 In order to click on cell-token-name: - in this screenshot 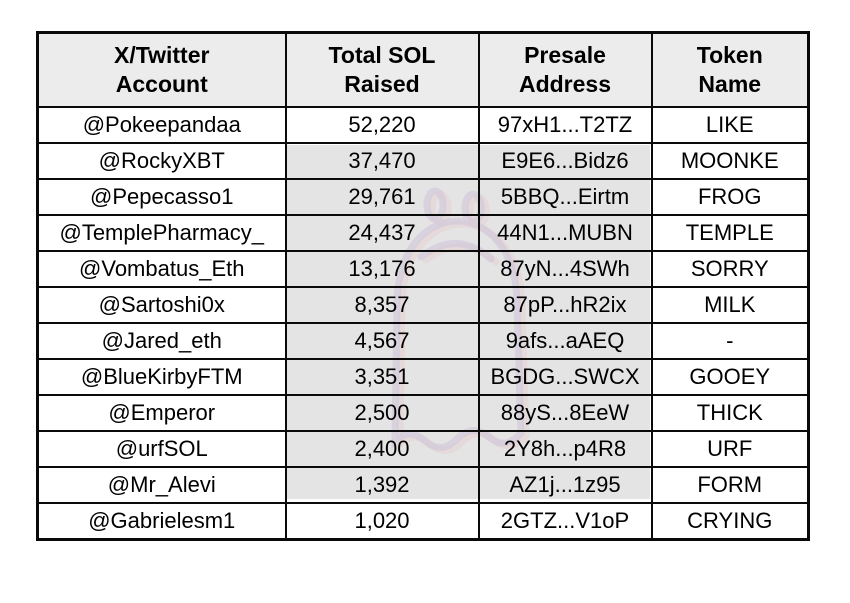, I will do `click(730, 341)`.